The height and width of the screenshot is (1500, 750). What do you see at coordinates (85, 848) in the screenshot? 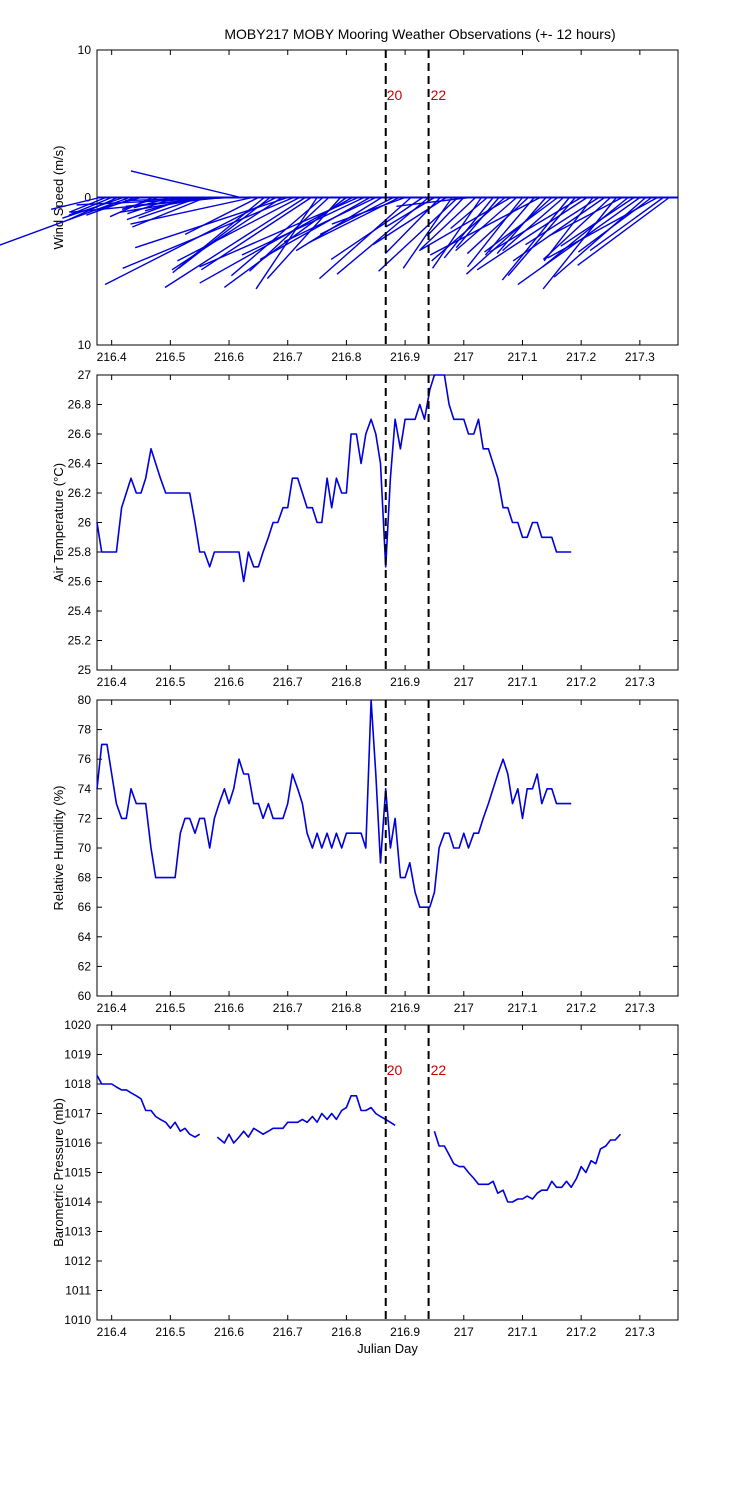
I see `y-tick-label: 70` at bounding box center [85, 848].